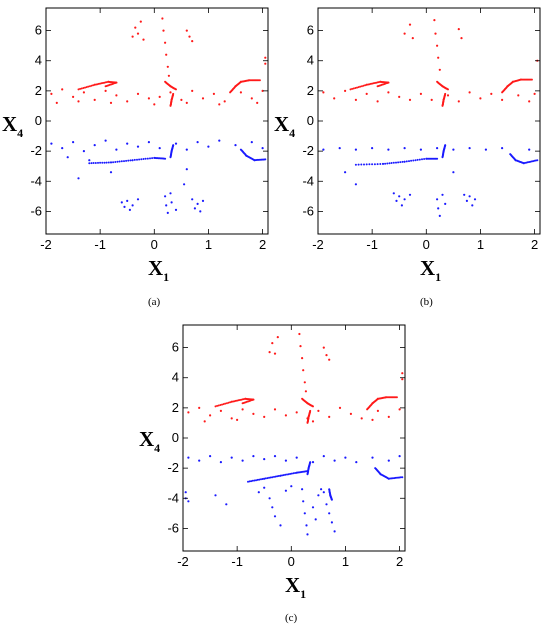 Image resolution: width=550 pixels, height=627 pixels. Describe the element at coordinates (430, 63) in the screenshot. I see `series-upper` at that location.